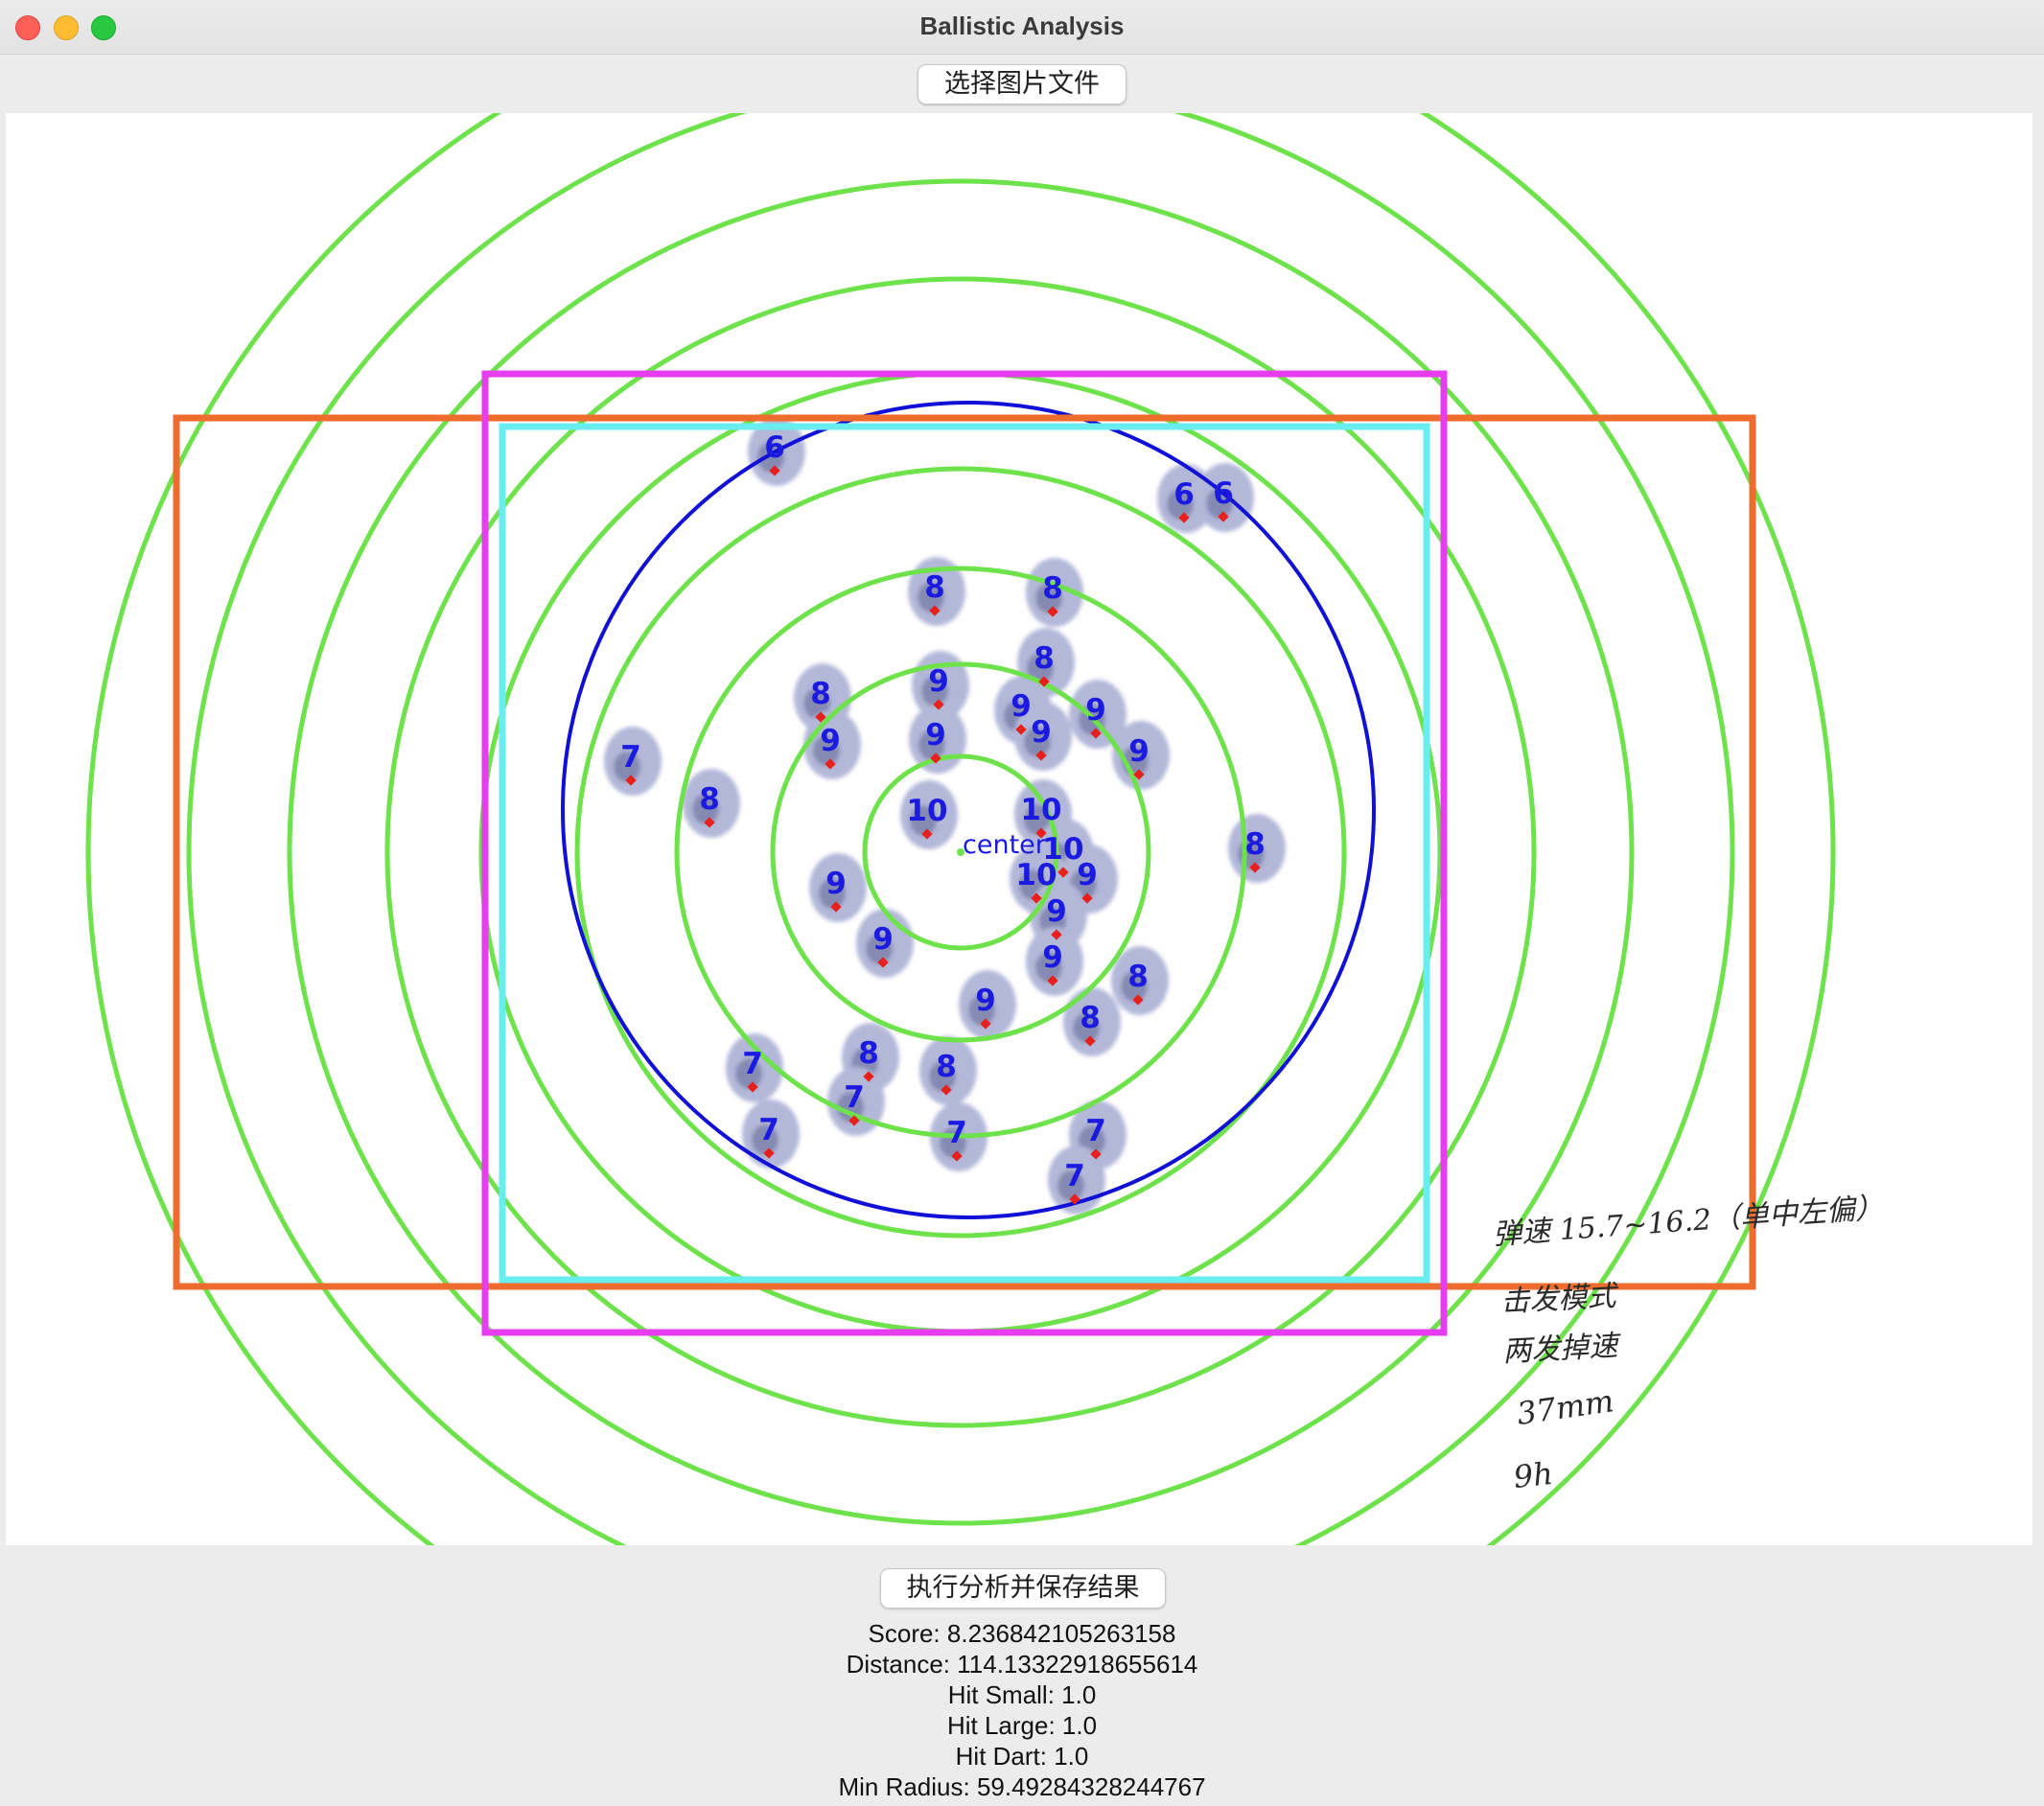 The width and height of the screenshot is (2044, 1806). What do you see at coordinates (1022, 1756) in the screenshot?
I see `hit-dart-readout: Hit Dart: 1.0` at bounding box center [1022, 1756].